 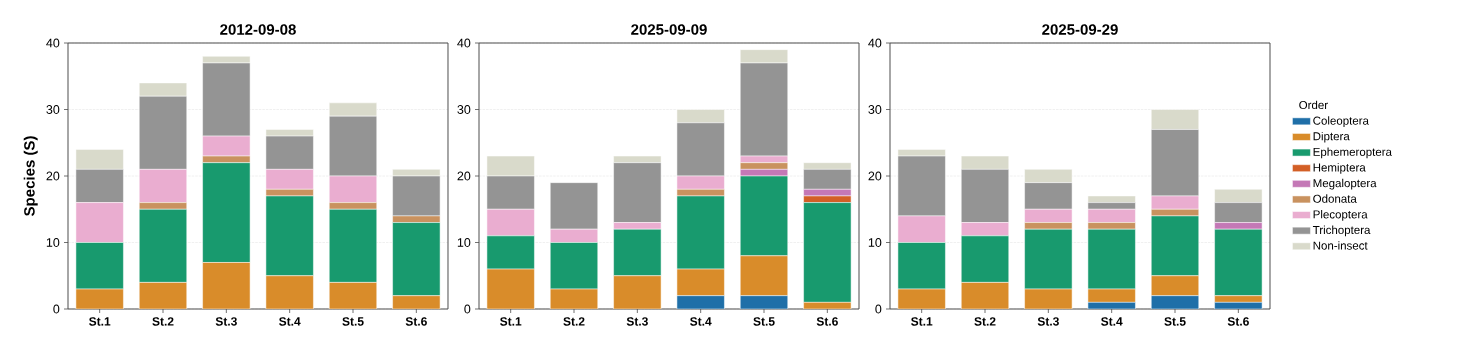 What do you see at coordinates (1313, 105) in the screenshot?
I see `legend-title: Order` at bounding box center [1313, 105].